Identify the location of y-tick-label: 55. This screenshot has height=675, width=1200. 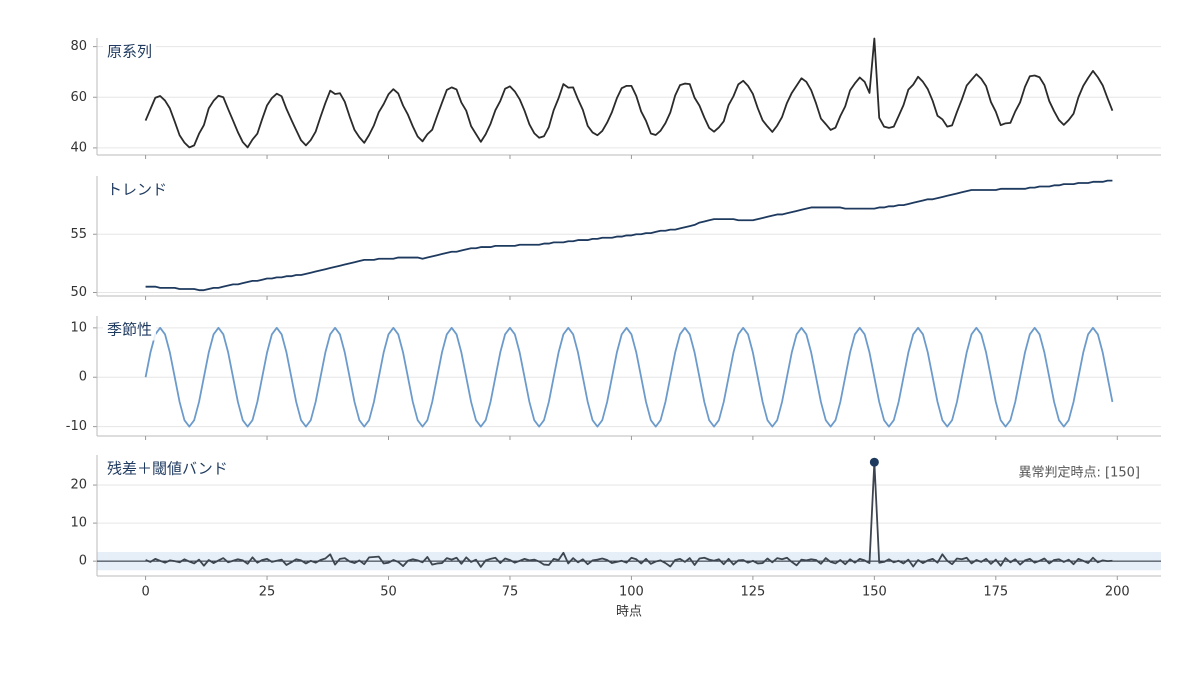
(78, 234).